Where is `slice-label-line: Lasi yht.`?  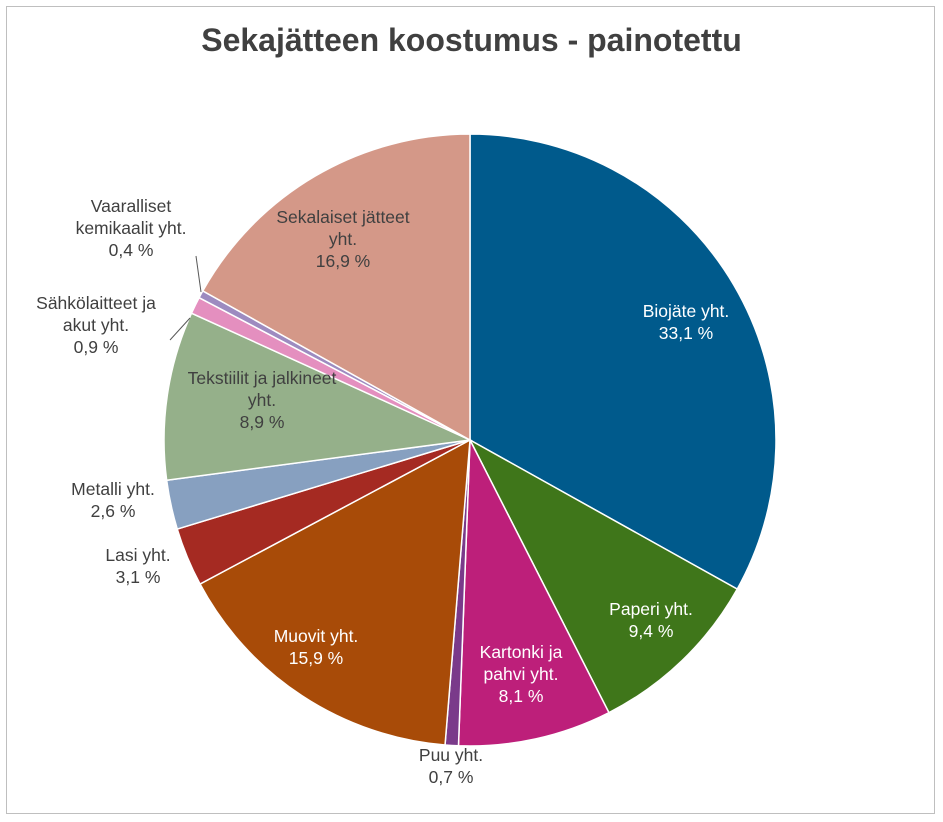
slice-label-line: Lasi yht. is located at coordinates (137, 555).